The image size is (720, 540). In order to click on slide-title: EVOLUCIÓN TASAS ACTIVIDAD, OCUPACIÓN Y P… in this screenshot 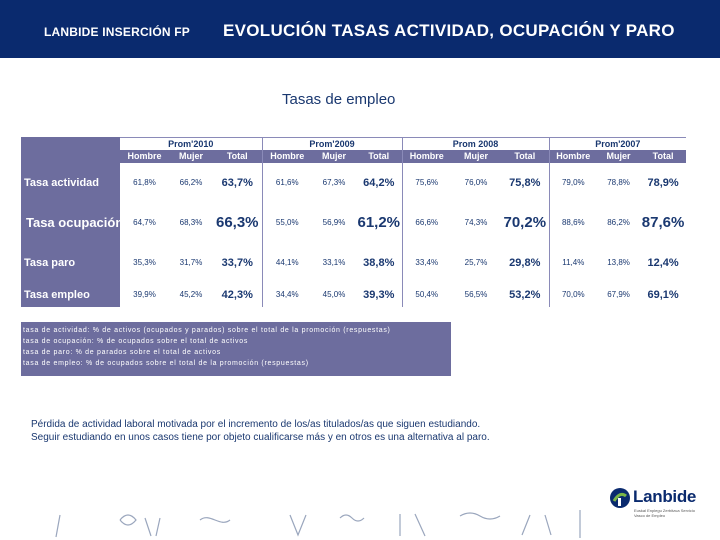, I will do `click(449, 30)`.